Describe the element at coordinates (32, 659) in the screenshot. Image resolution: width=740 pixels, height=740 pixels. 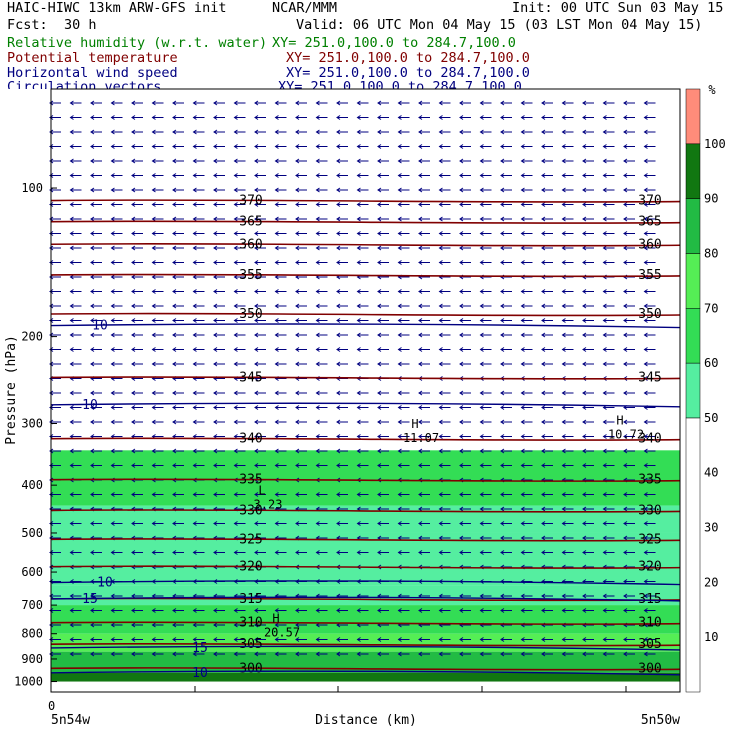
I see `y-tick-label: 900` at that location.